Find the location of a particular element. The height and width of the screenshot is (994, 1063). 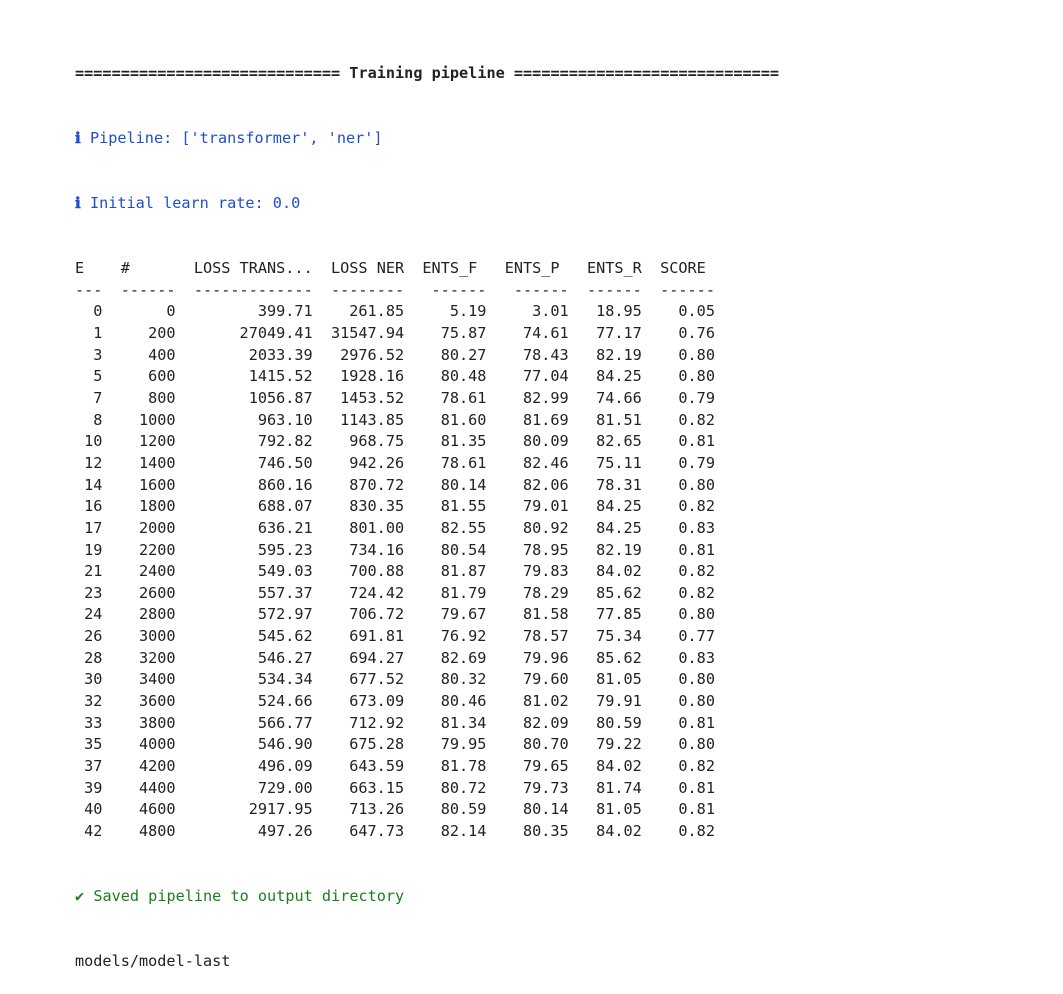

row-cell-loss-trans: 860.16 is located at coordinates (285, 484).